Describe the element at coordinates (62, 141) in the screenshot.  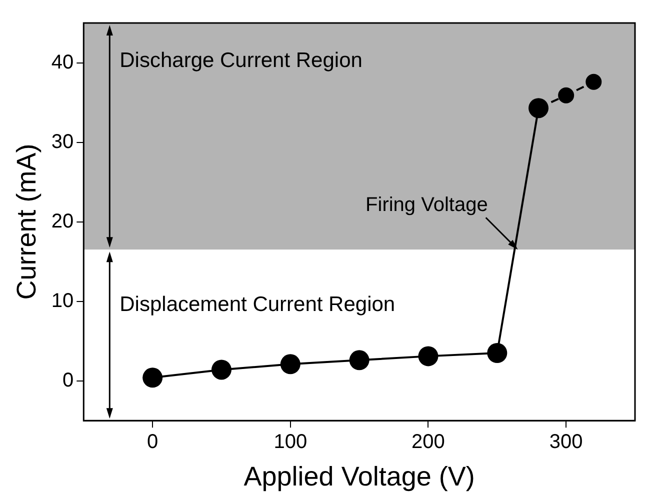
I see `y-tick-label: 30` at that location.